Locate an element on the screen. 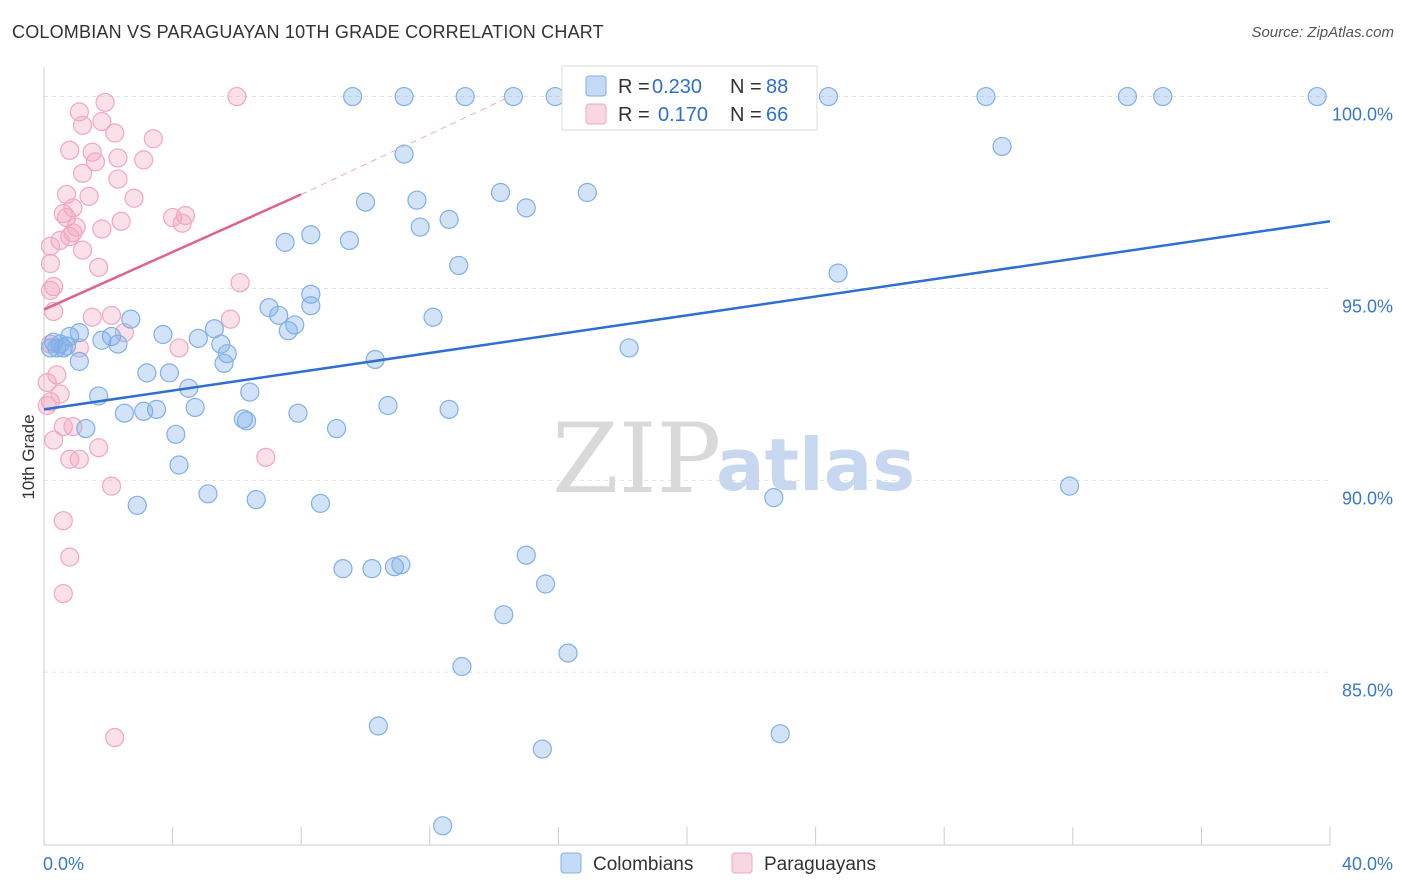 This screenshot has width=1406, height=892. y-tick-label: 100.0% is located at coordinates (1362, 115).